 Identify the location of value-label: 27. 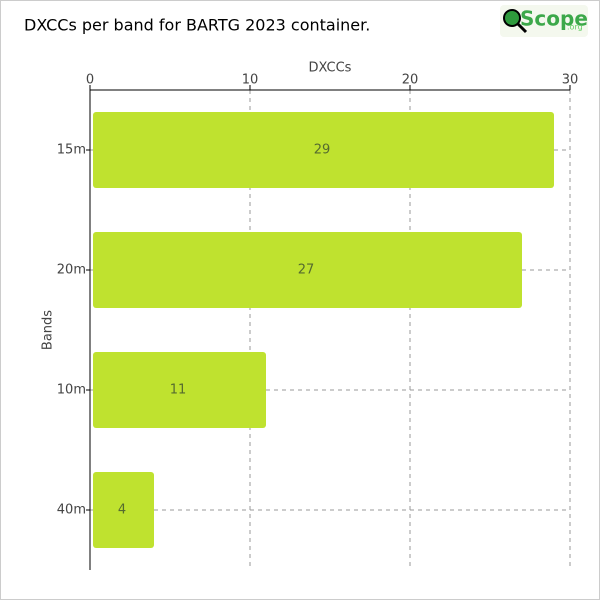
(306, 270).